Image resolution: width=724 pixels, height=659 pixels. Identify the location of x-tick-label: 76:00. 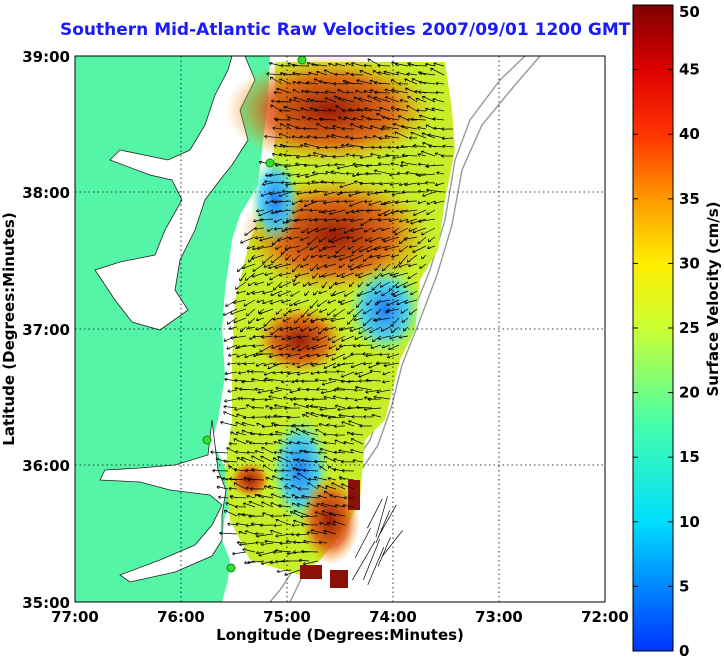
(181, 617).